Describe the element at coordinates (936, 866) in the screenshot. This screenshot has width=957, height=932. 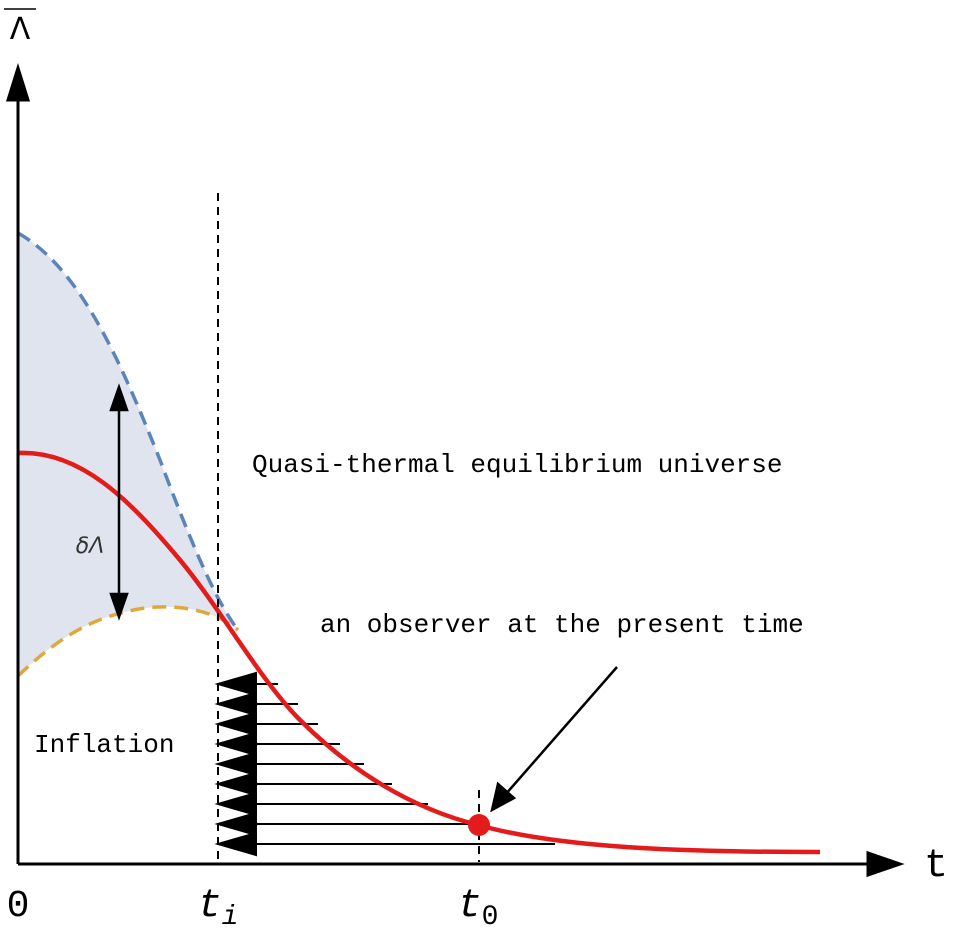
I see `x-axis-label: t` at that location.